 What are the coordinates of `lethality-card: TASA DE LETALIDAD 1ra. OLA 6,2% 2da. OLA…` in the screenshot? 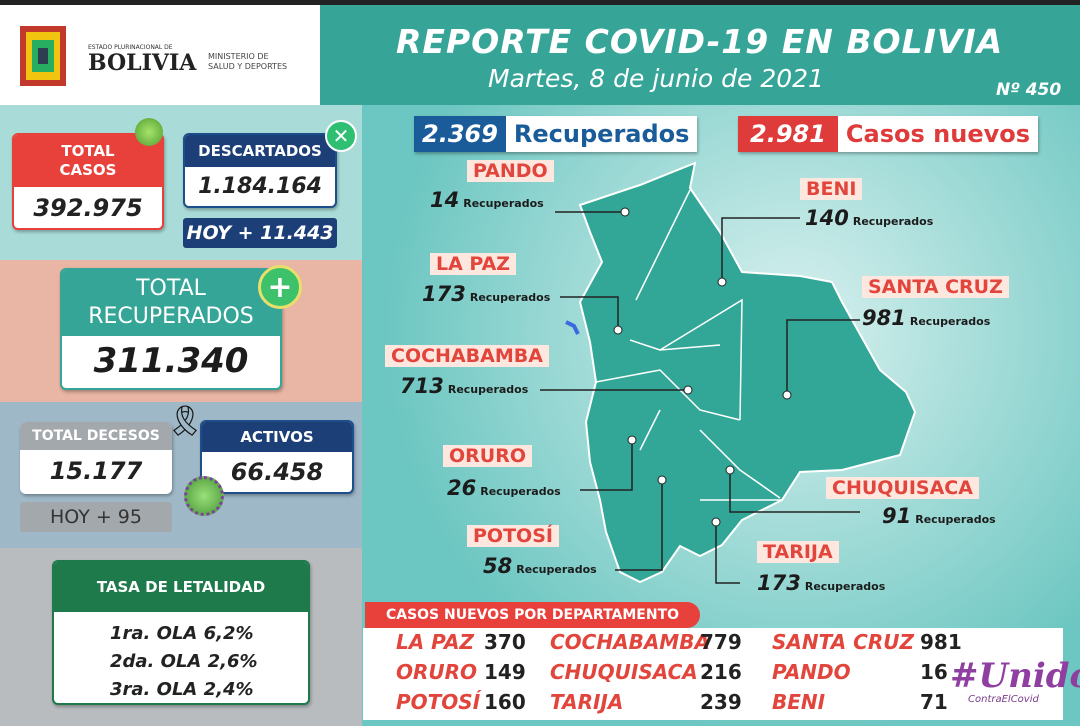 It's located at (181, 632).